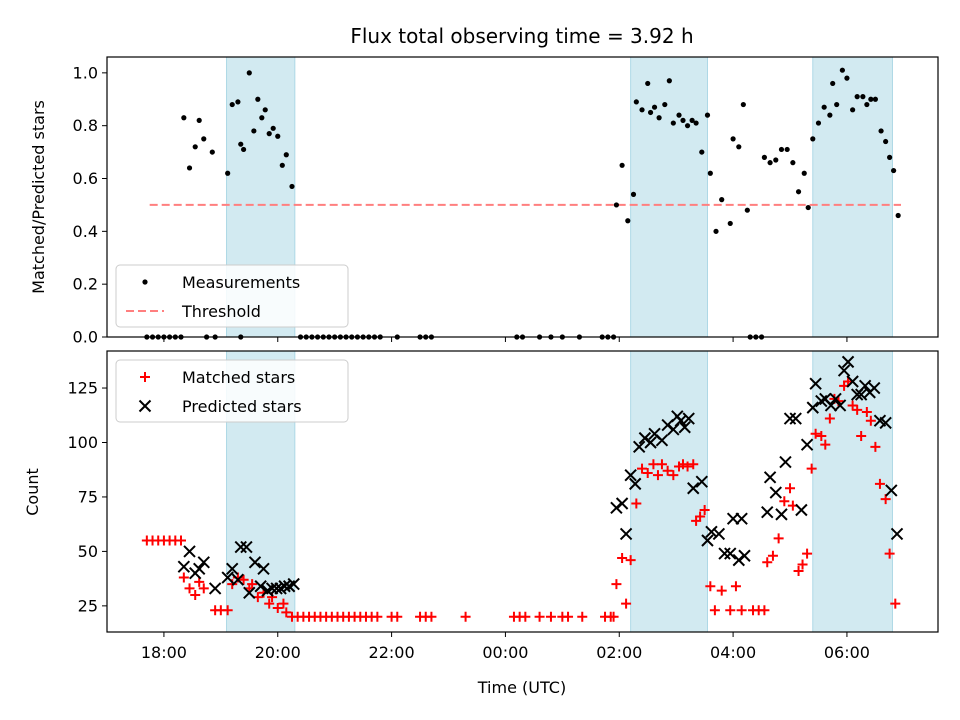 This screenshot has width=960, height=720. What do you see at coordinates (847, 652) in the screenshot?
I see `x-tick-label: 06:00` at bounding box center [847, 652].